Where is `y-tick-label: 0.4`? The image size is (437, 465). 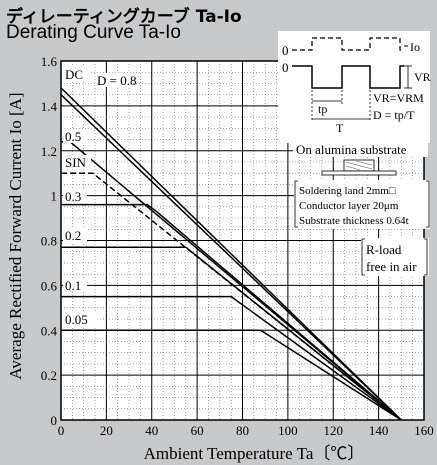
y-tick-label: 0.4 is located at coordinates (49, 330).